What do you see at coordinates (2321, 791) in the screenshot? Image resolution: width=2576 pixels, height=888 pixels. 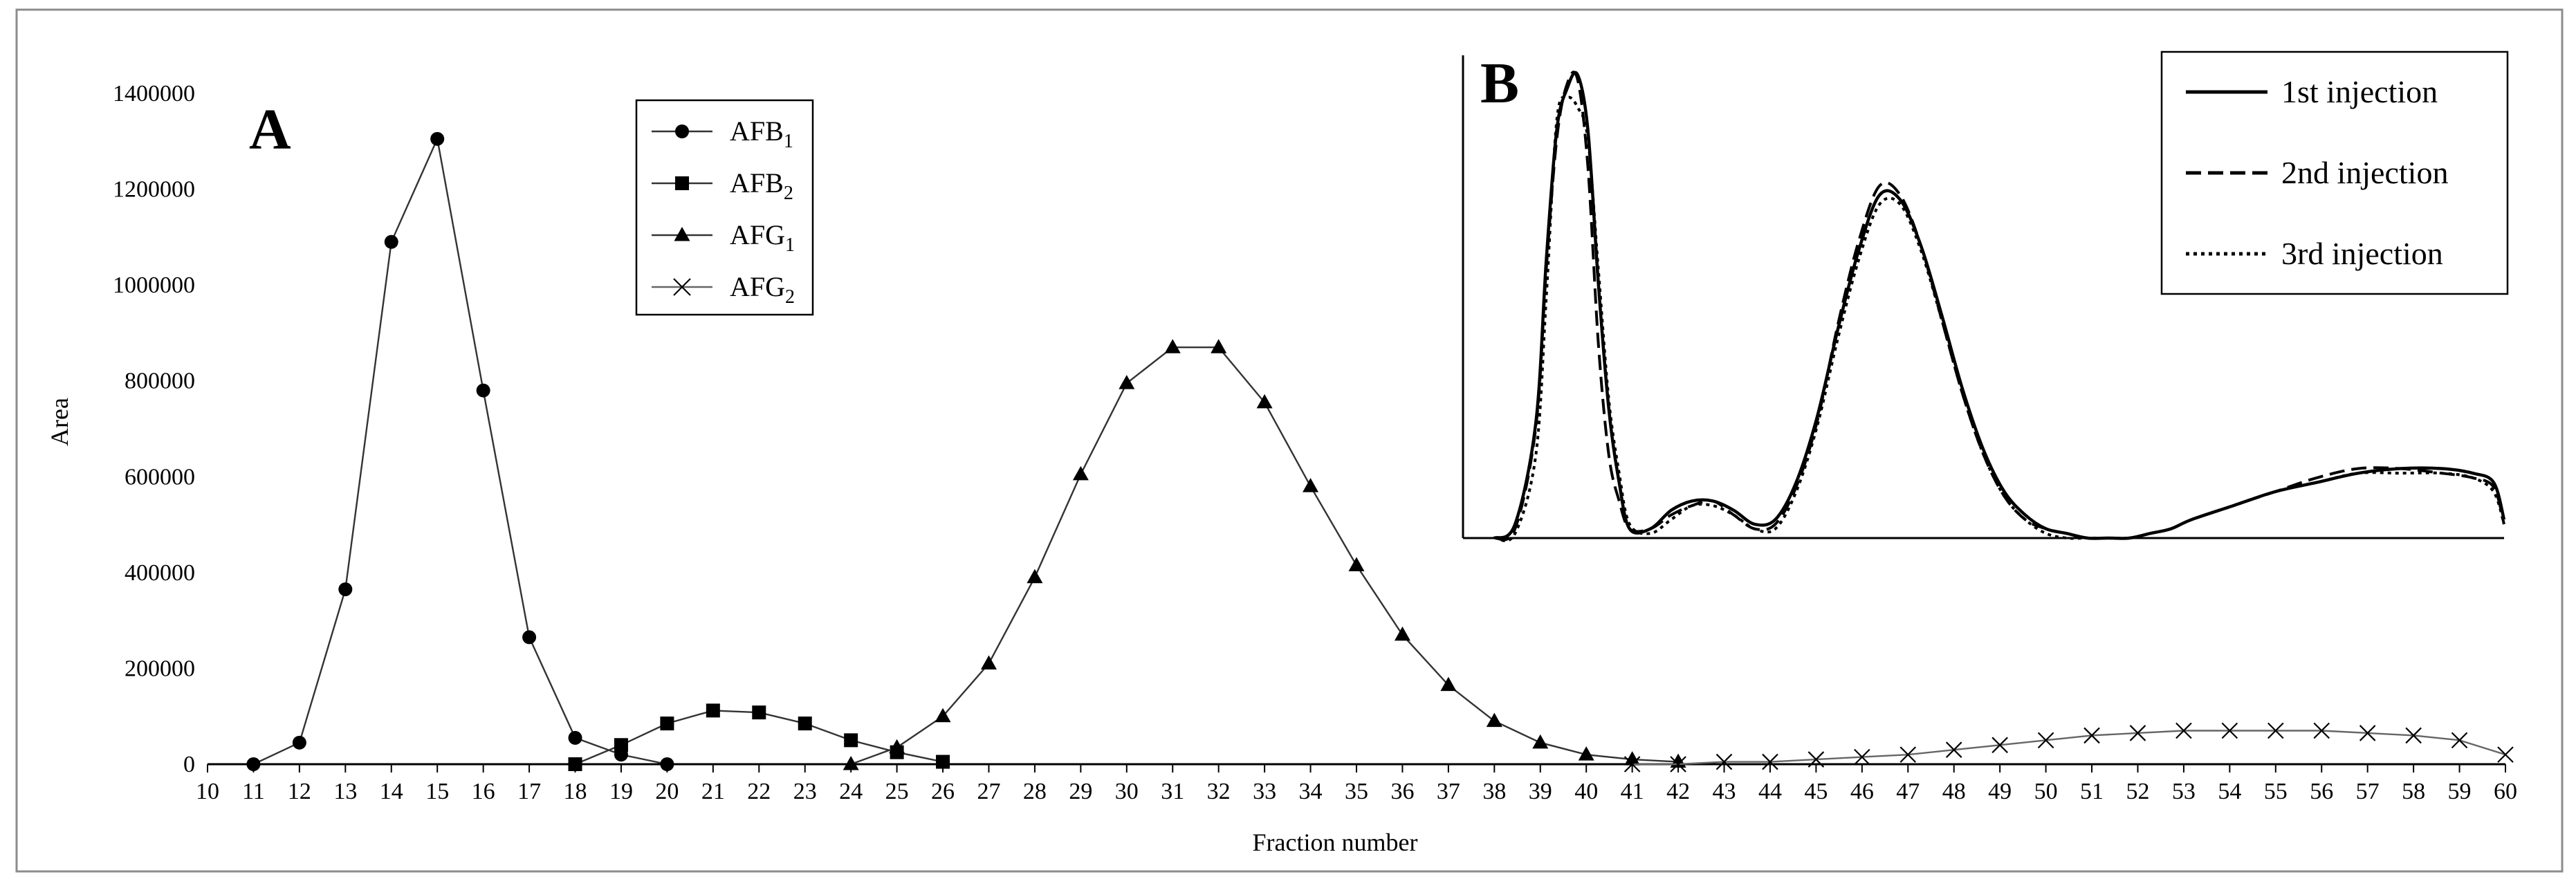 I see `x-tick-label: 56` at bounding box center [2321, 791].